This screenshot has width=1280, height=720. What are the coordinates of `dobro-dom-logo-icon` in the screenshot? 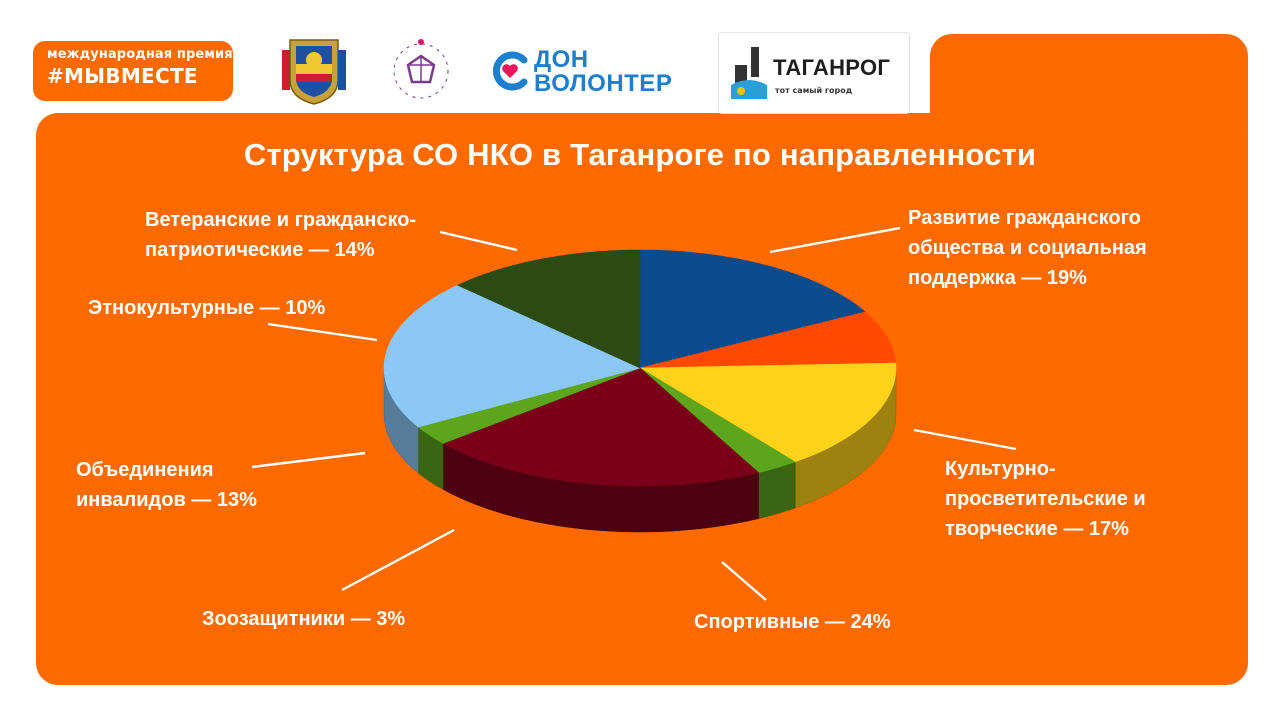 It's located at (421, 69).